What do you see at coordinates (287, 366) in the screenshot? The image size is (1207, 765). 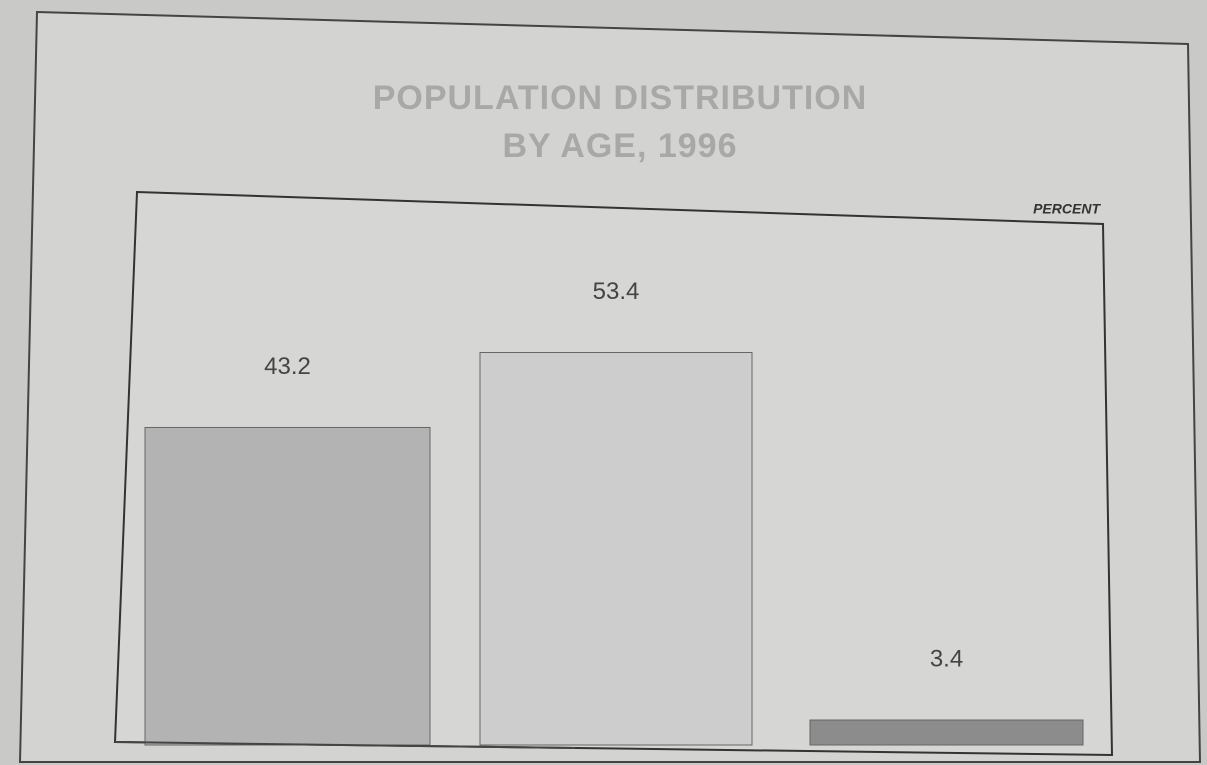 I see `data-label: 43.2` at bounding box center [287, 366].